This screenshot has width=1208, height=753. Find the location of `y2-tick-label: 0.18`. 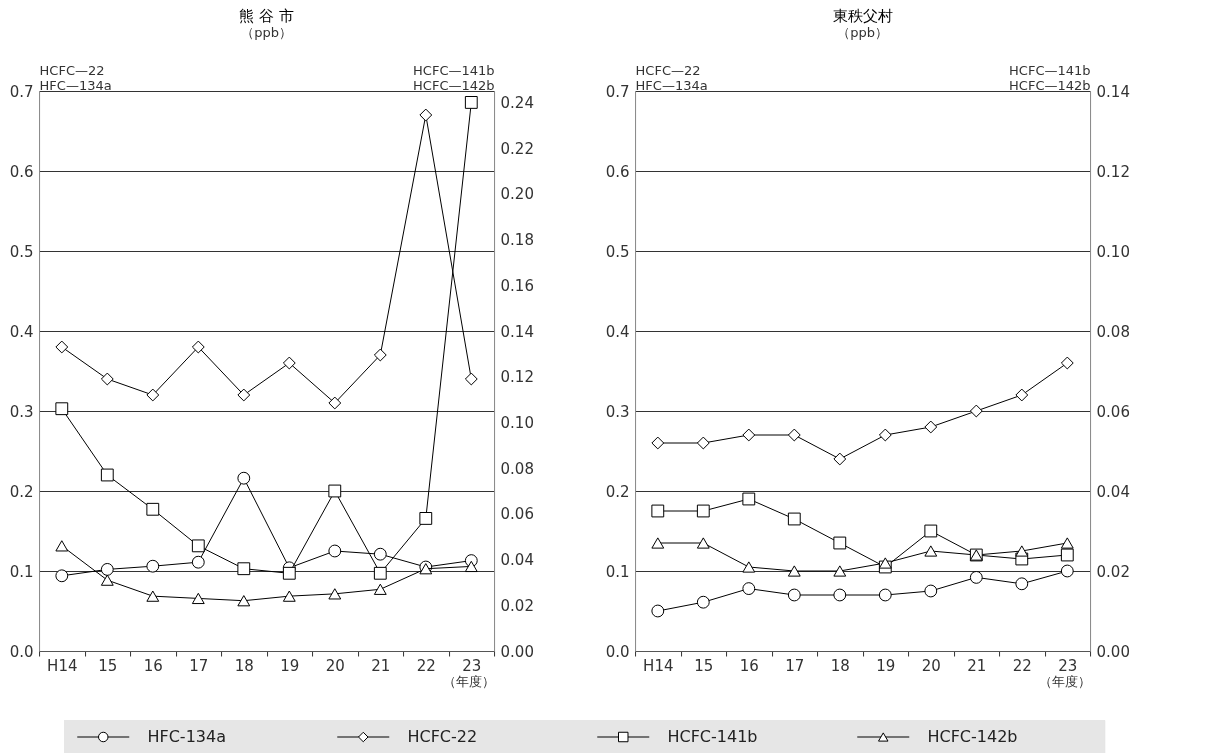

y2-tick-label: 0.18 is located at coordinates (517, 240).